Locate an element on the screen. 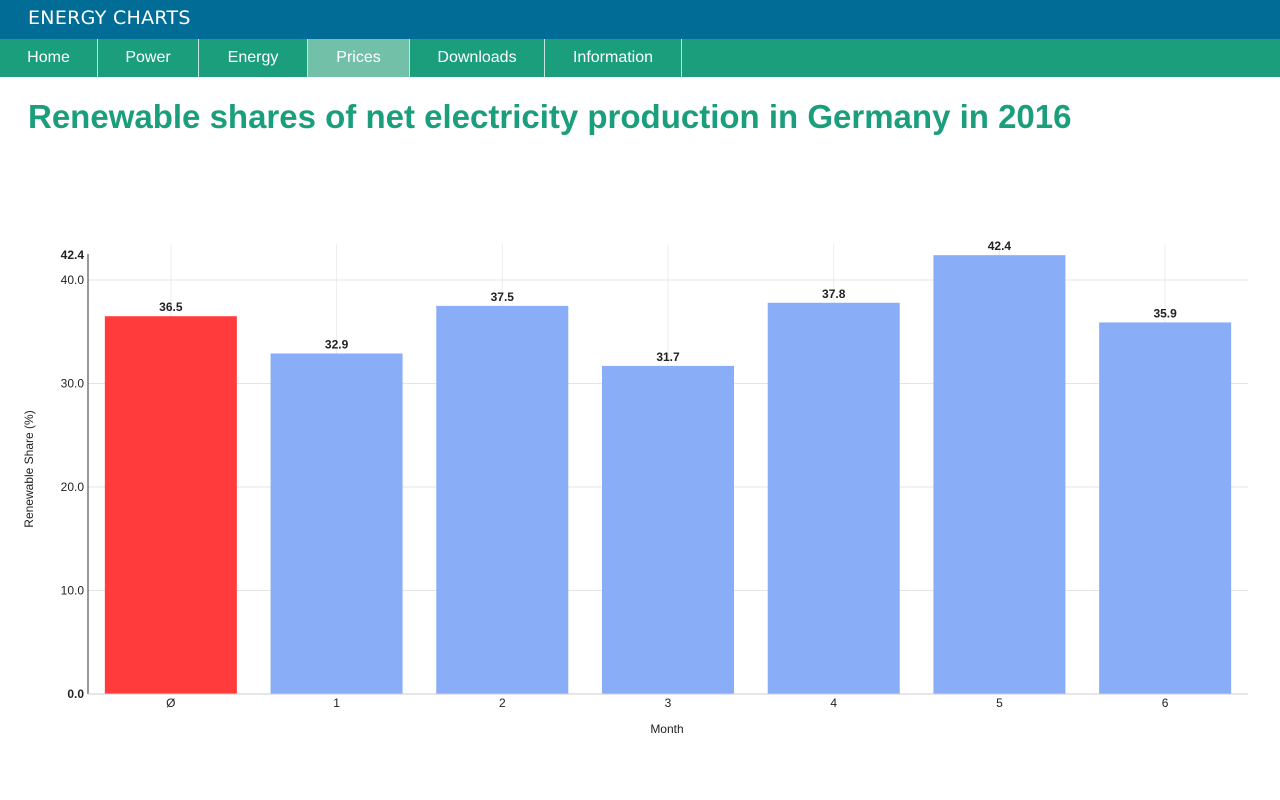  data-label: 37.8 is located at coordinates (834, 294).